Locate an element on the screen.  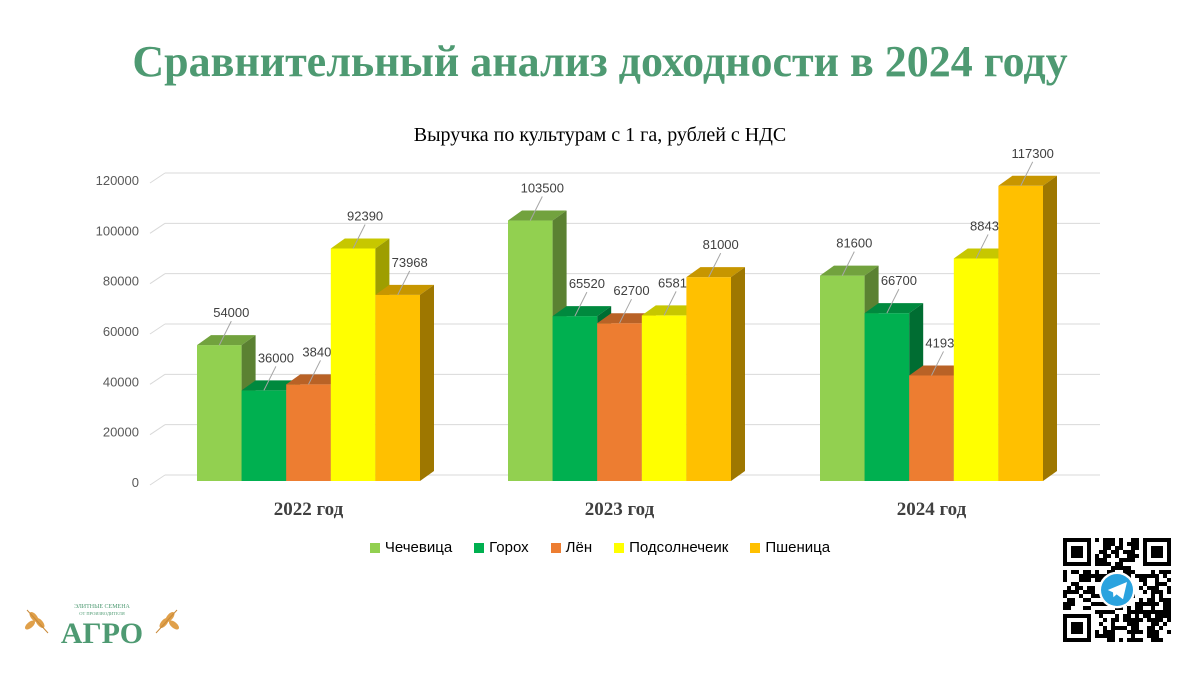
qr-finder-center is located at coordinates (1157, 552).